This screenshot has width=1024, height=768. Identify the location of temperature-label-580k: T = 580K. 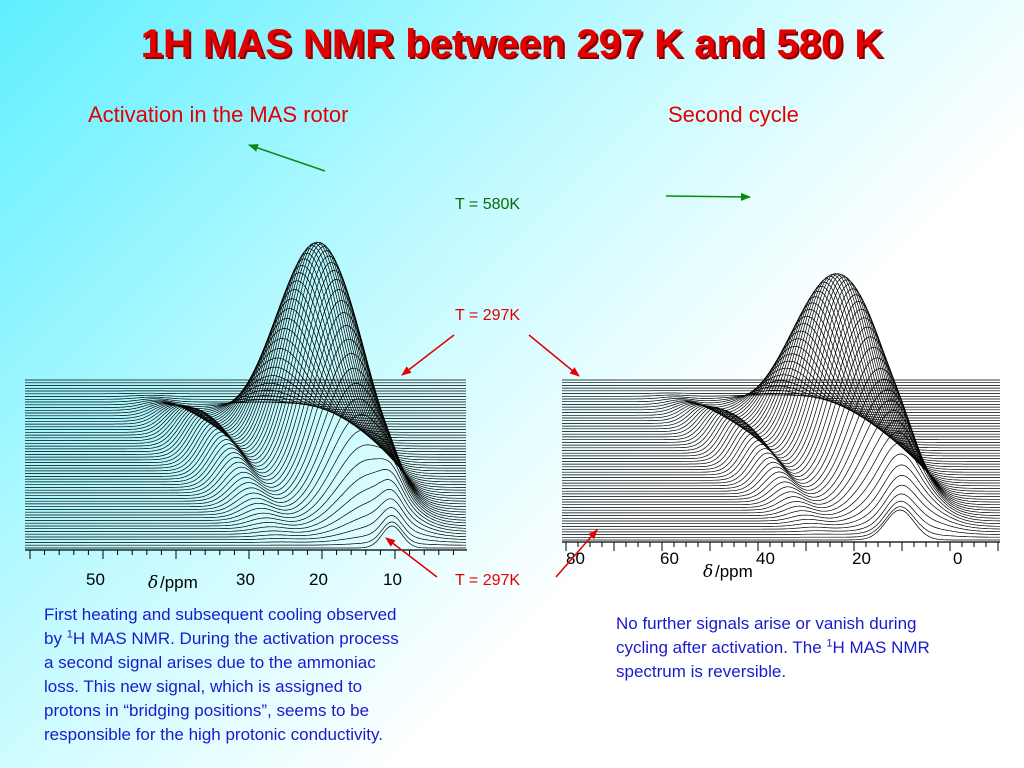
(488, 204).